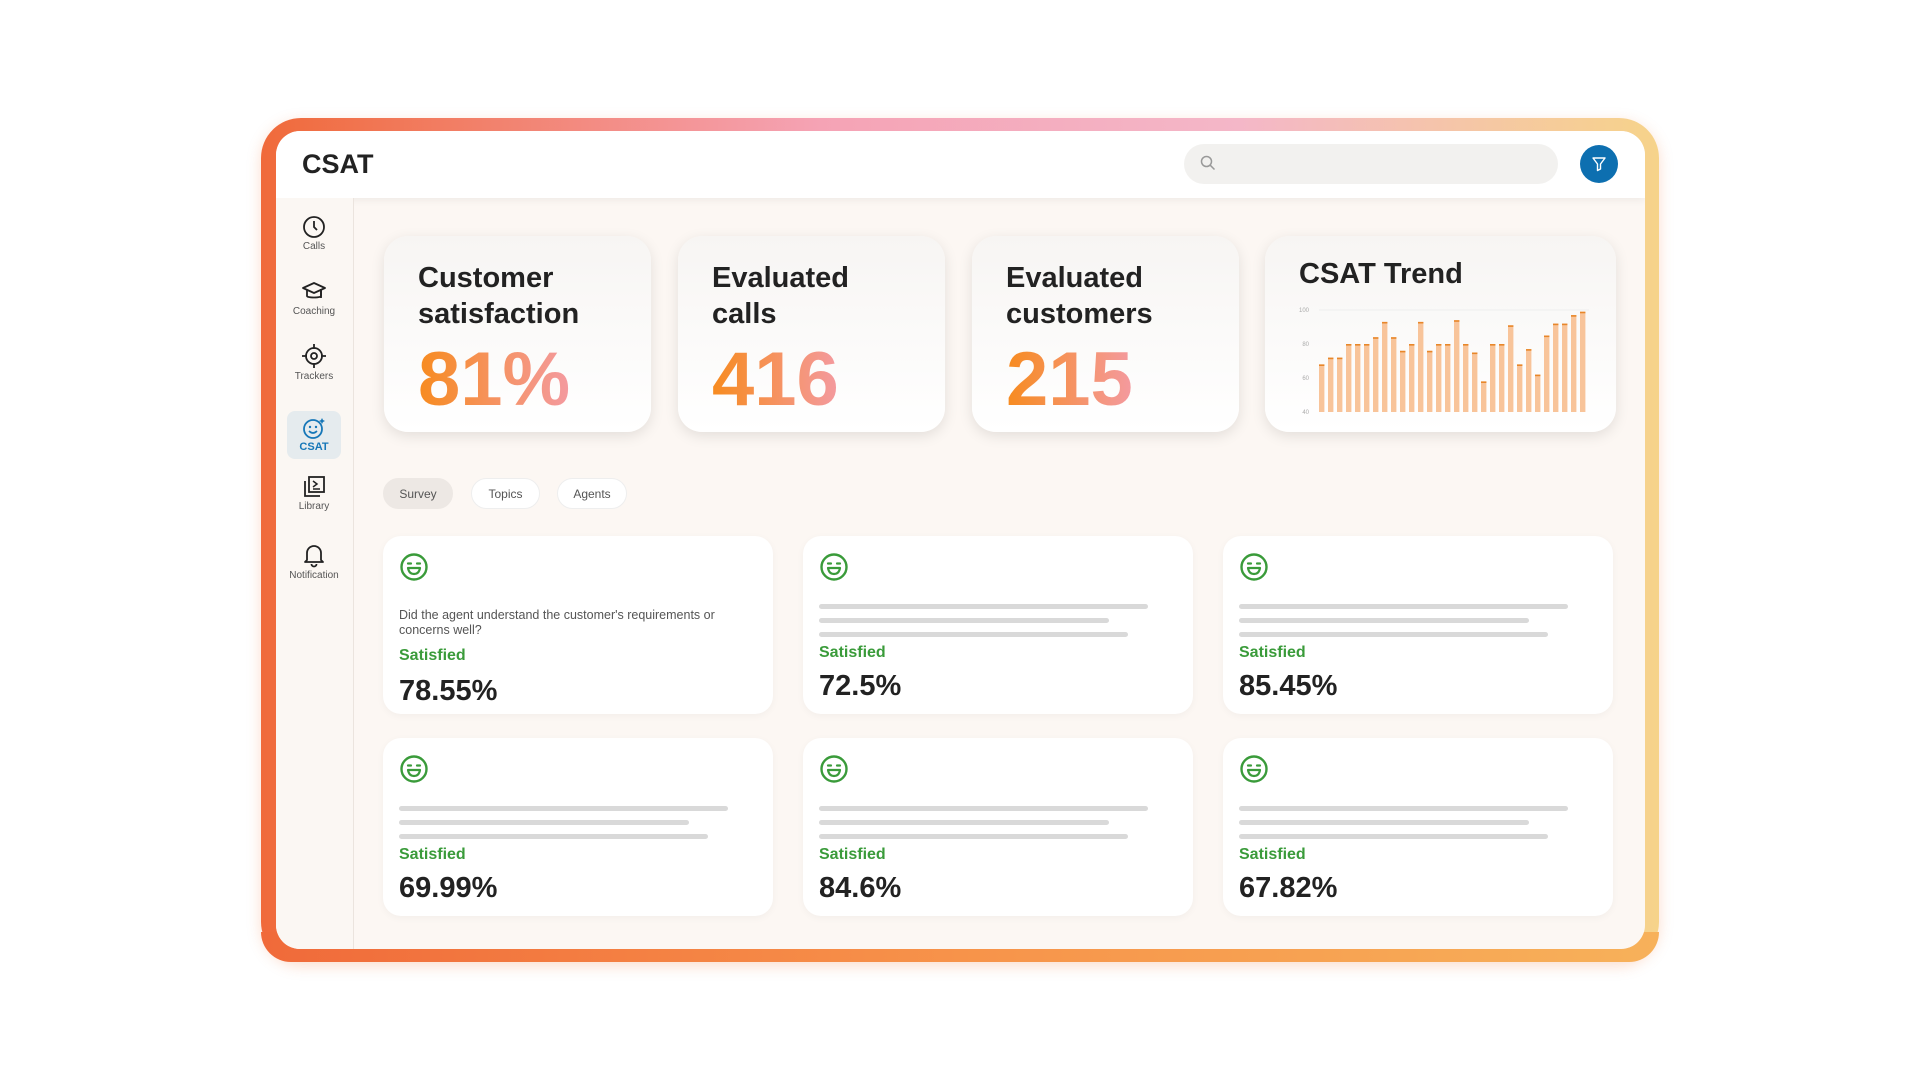  I want to click on score-value: 67.82%, so click(1288, 888).